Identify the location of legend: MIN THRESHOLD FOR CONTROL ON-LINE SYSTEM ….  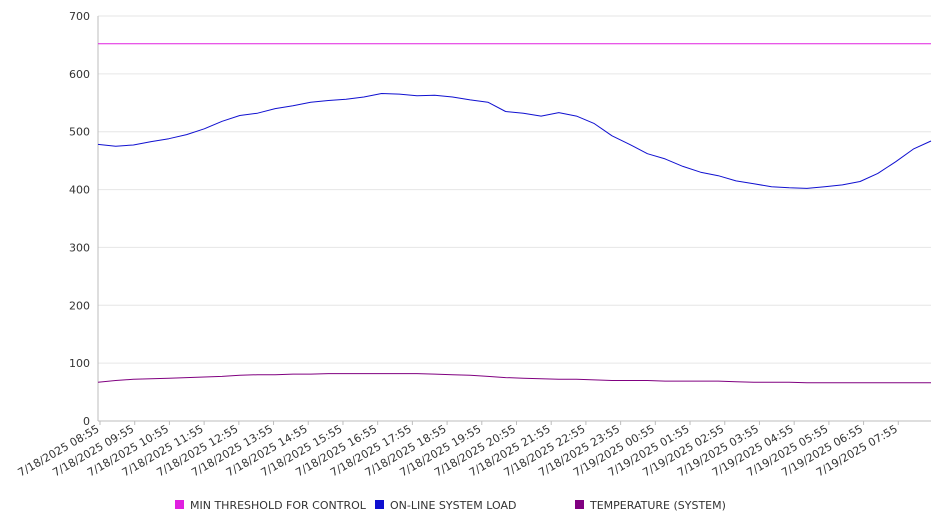
(450, 505).